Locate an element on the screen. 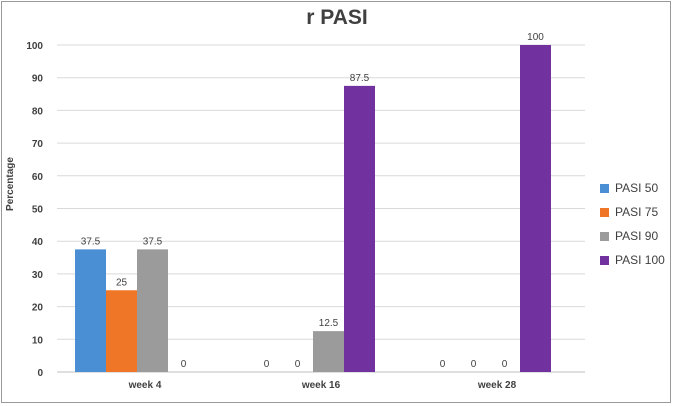 The width and height of the screenshot is (674, 406). y-tick-label: 30 is located at coordinates (38, 275).